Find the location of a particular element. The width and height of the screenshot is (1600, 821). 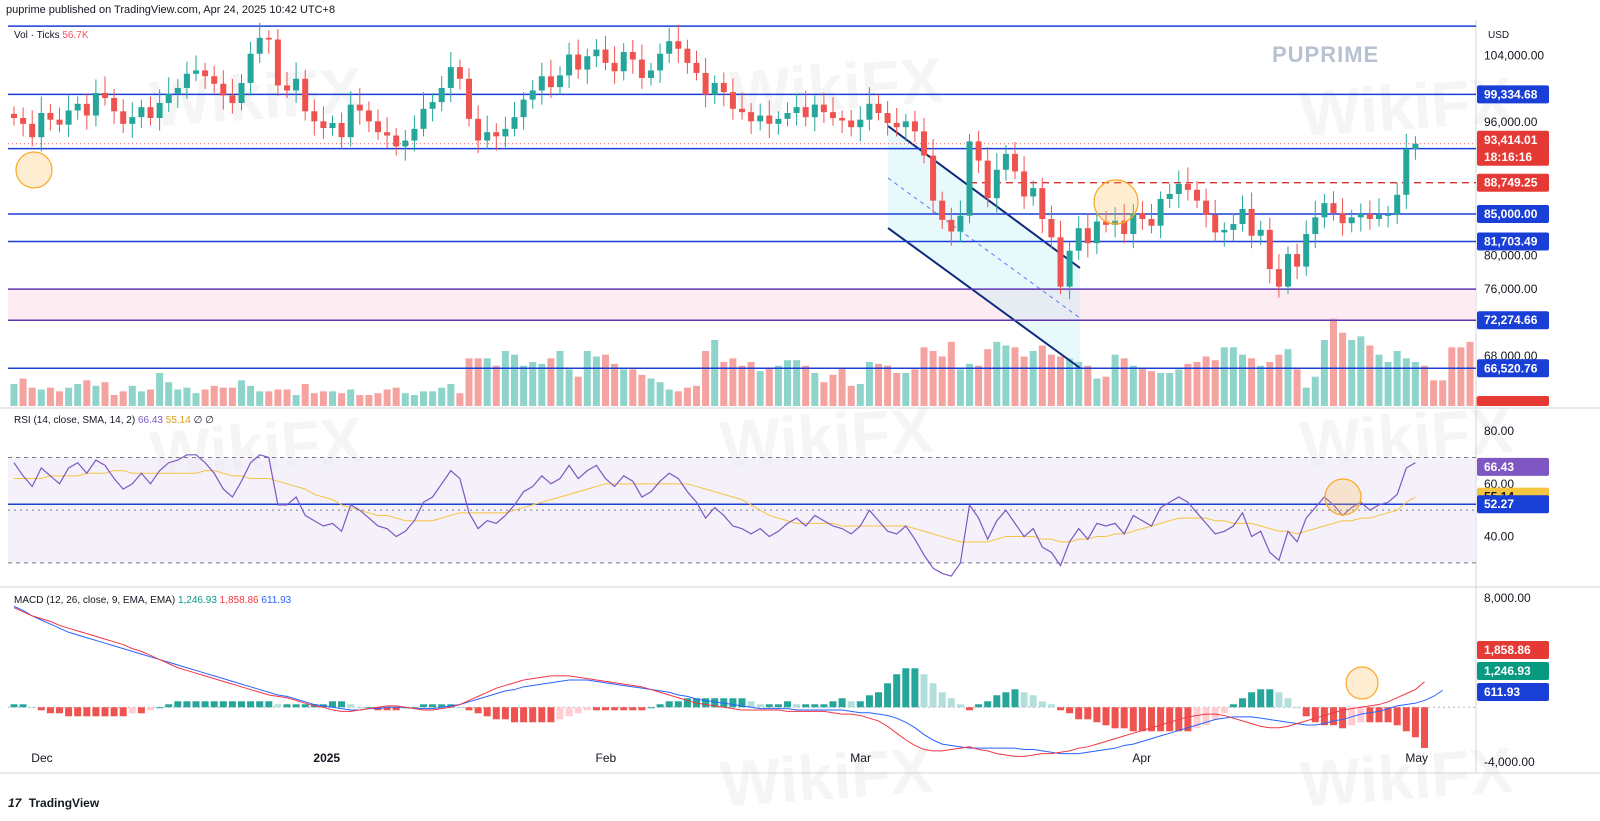

level-badge: 81,703.49 is located at coordinates (1511, 242).